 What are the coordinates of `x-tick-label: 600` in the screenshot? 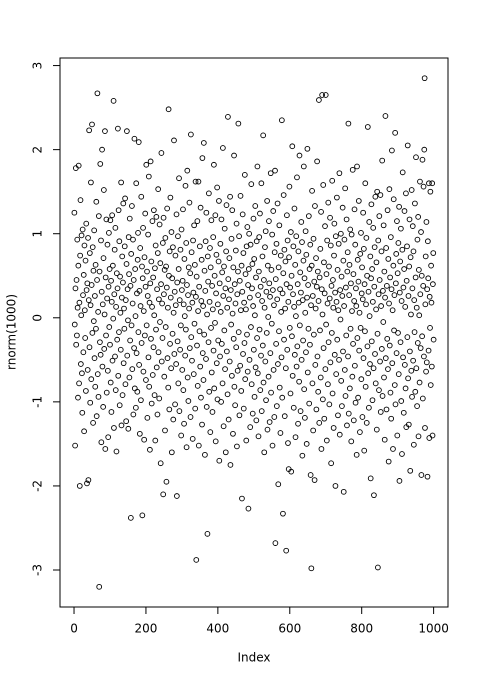 It's located at (289, 629).